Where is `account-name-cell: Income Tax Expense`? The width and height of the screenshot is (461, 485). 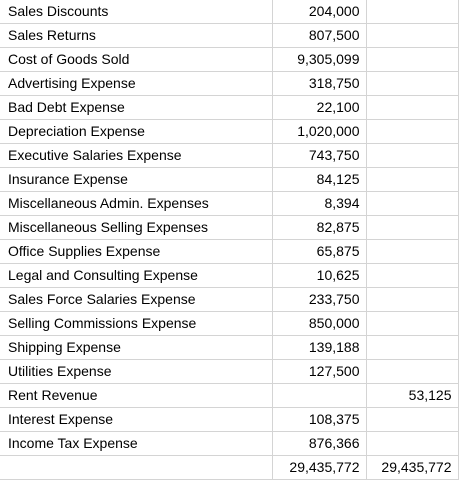
account-name-cell: Income Tax Expense is located at coordinates (136, 443).